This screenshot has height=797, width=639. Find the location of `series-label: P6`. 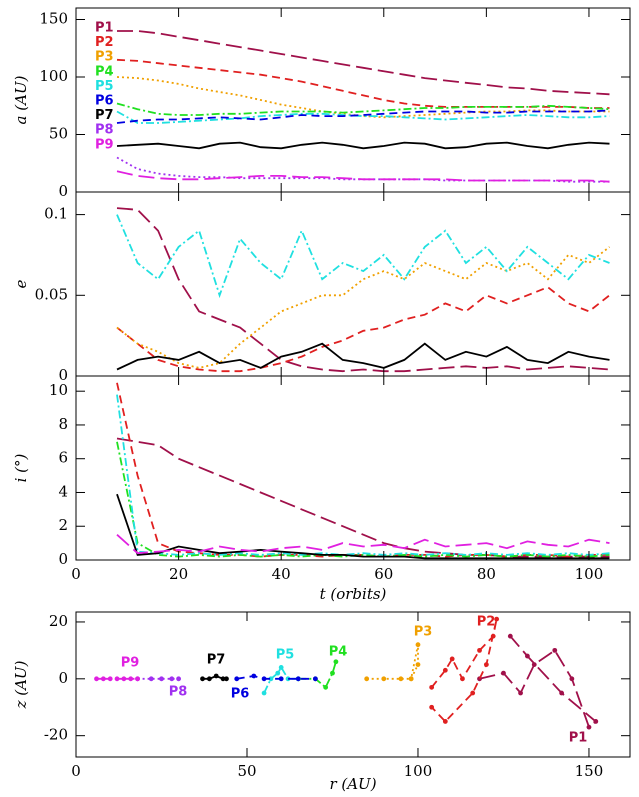

series-label: P6 is located at coordinates (104, 101).